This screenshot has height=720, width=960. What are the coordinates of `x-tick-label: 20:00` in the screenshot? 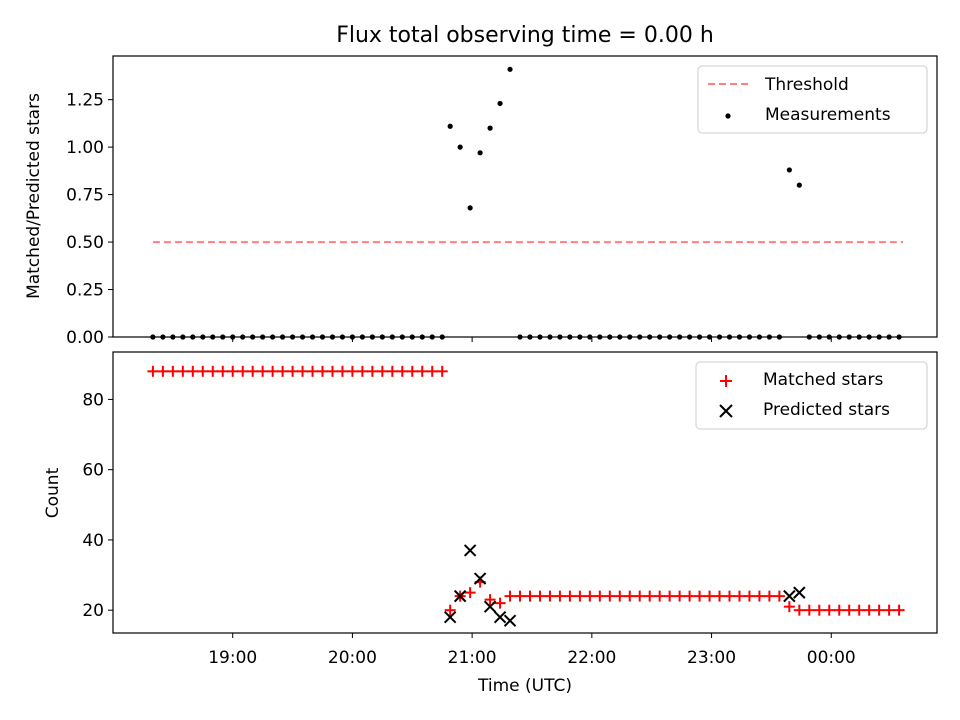 It's located at (352, 658).